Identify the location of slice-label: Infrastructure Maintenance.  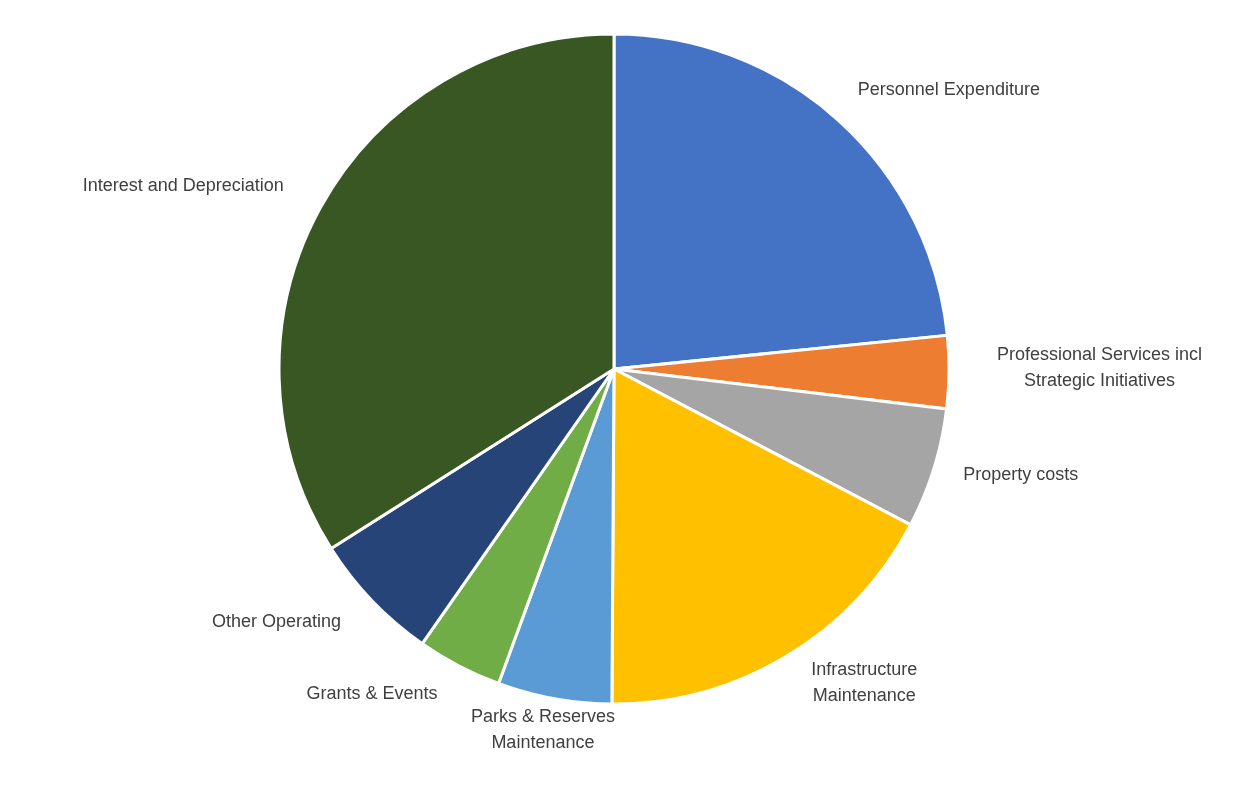
(864, 682).